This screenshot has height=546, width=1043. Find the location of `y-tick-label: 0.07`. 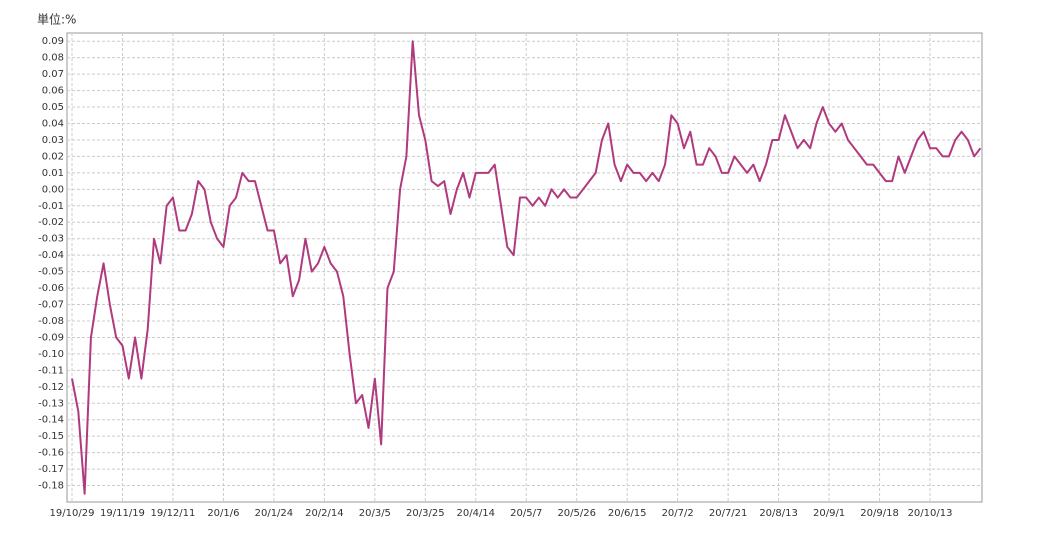

y-tick-label: 0.07 is located at coordinates (53, 74).